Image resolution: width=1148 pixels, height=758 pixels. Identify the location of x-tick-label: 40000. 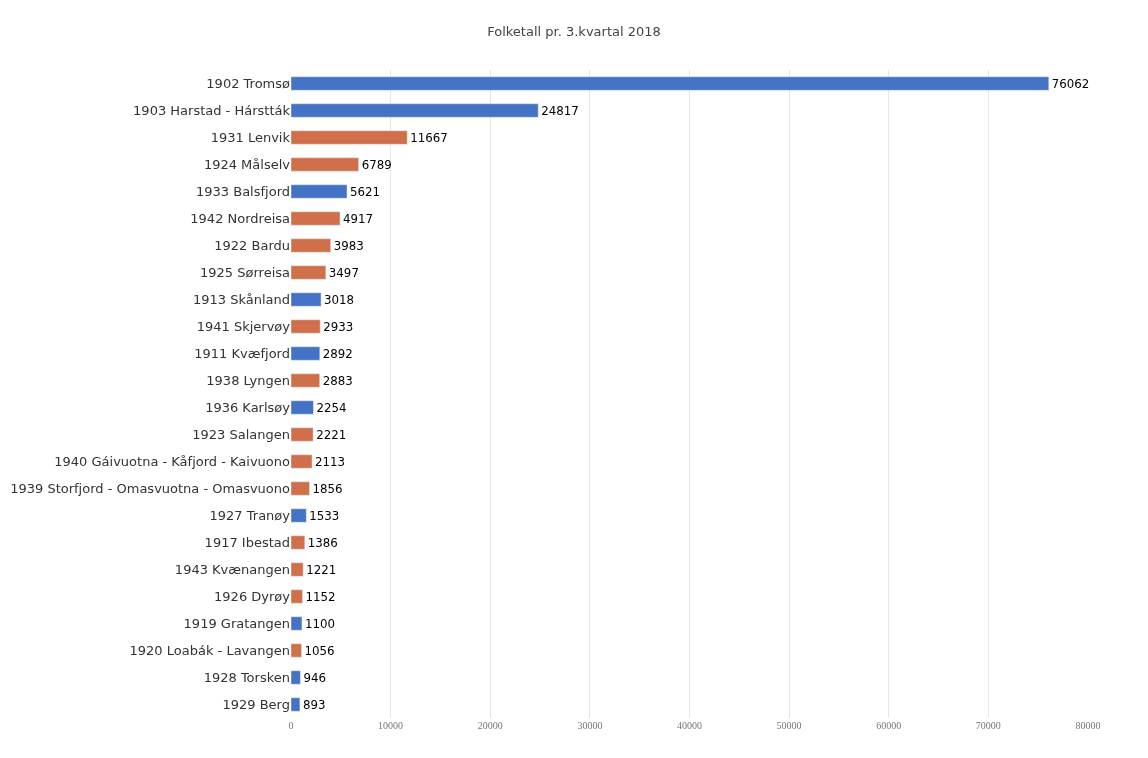
(689, 725).